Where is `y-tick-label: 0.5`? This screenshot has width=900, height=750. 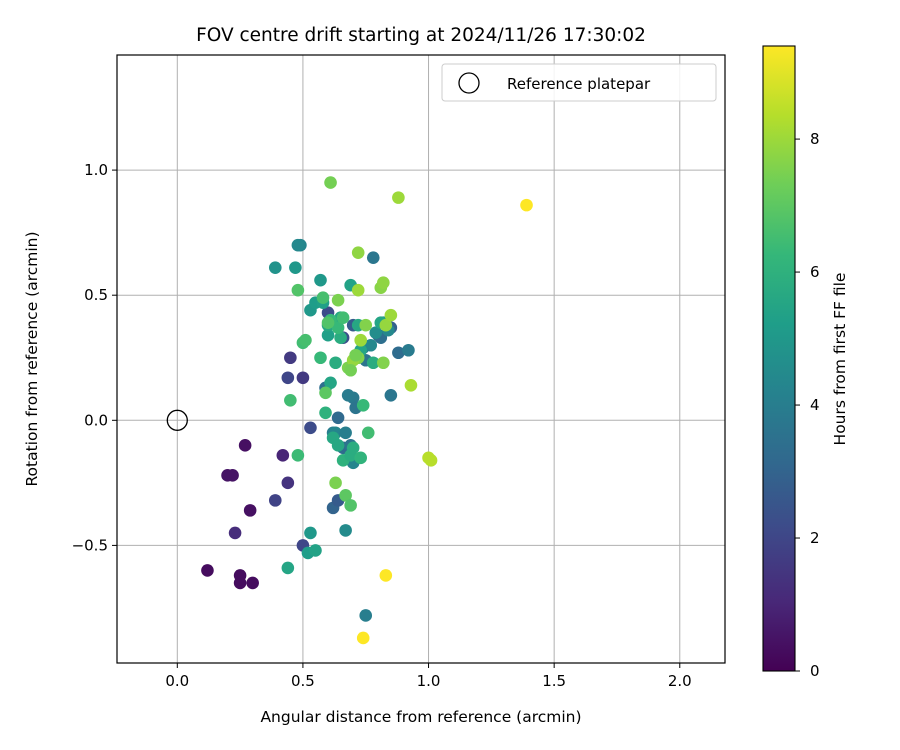 y-tick-label: 0.5 is located at coordinates (96, 295).